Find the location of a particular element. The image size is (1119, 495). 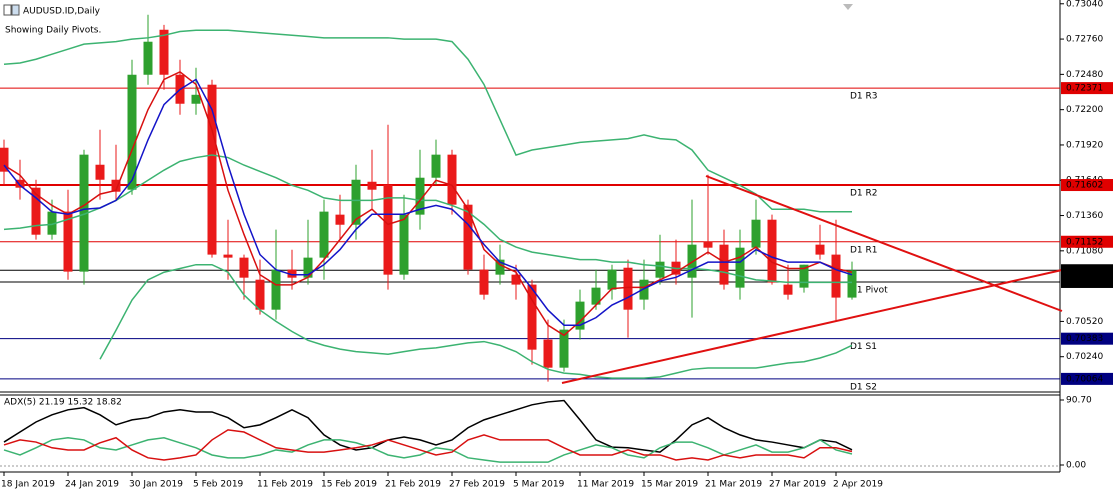

y-tick-label: 0.72200 is located at coordinates (1084, 110).